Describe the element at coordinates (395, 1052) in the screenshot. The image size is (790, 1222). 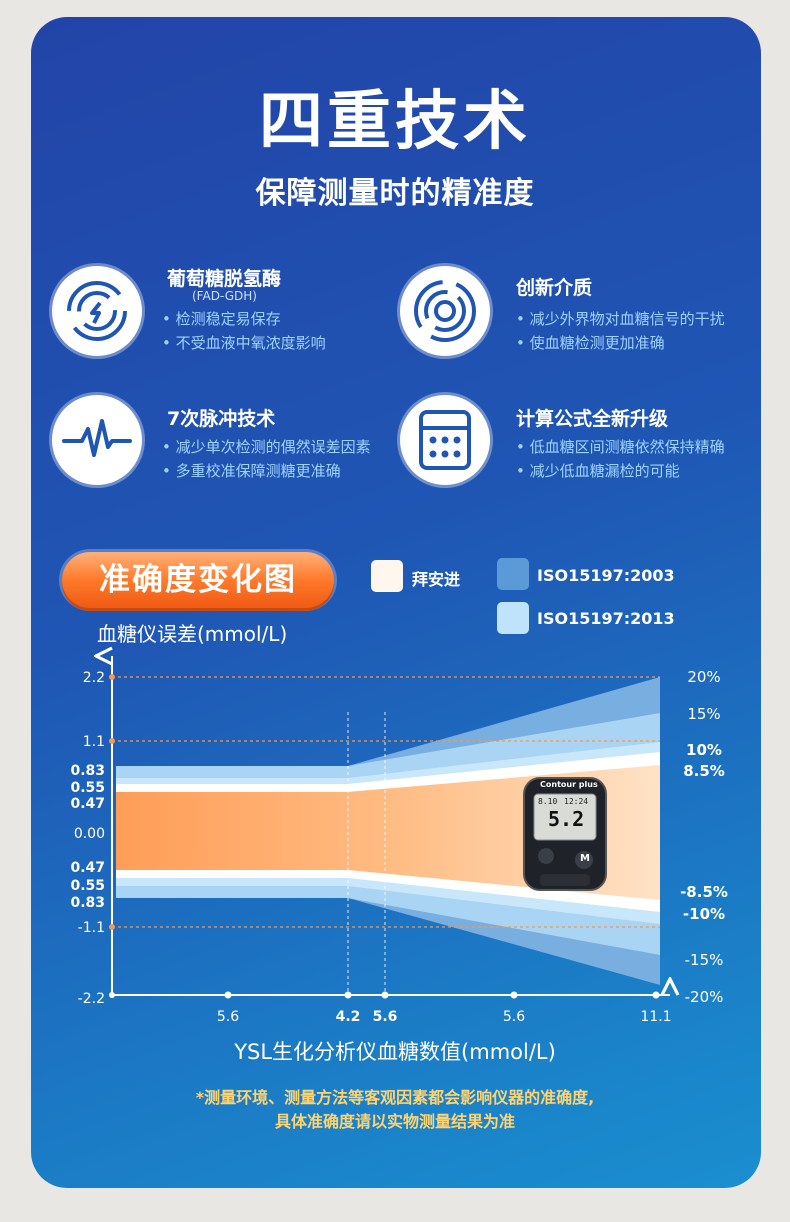
I see `x-axis-label: YSL生化分析仪血糖数值(mmol/L)` at that location.